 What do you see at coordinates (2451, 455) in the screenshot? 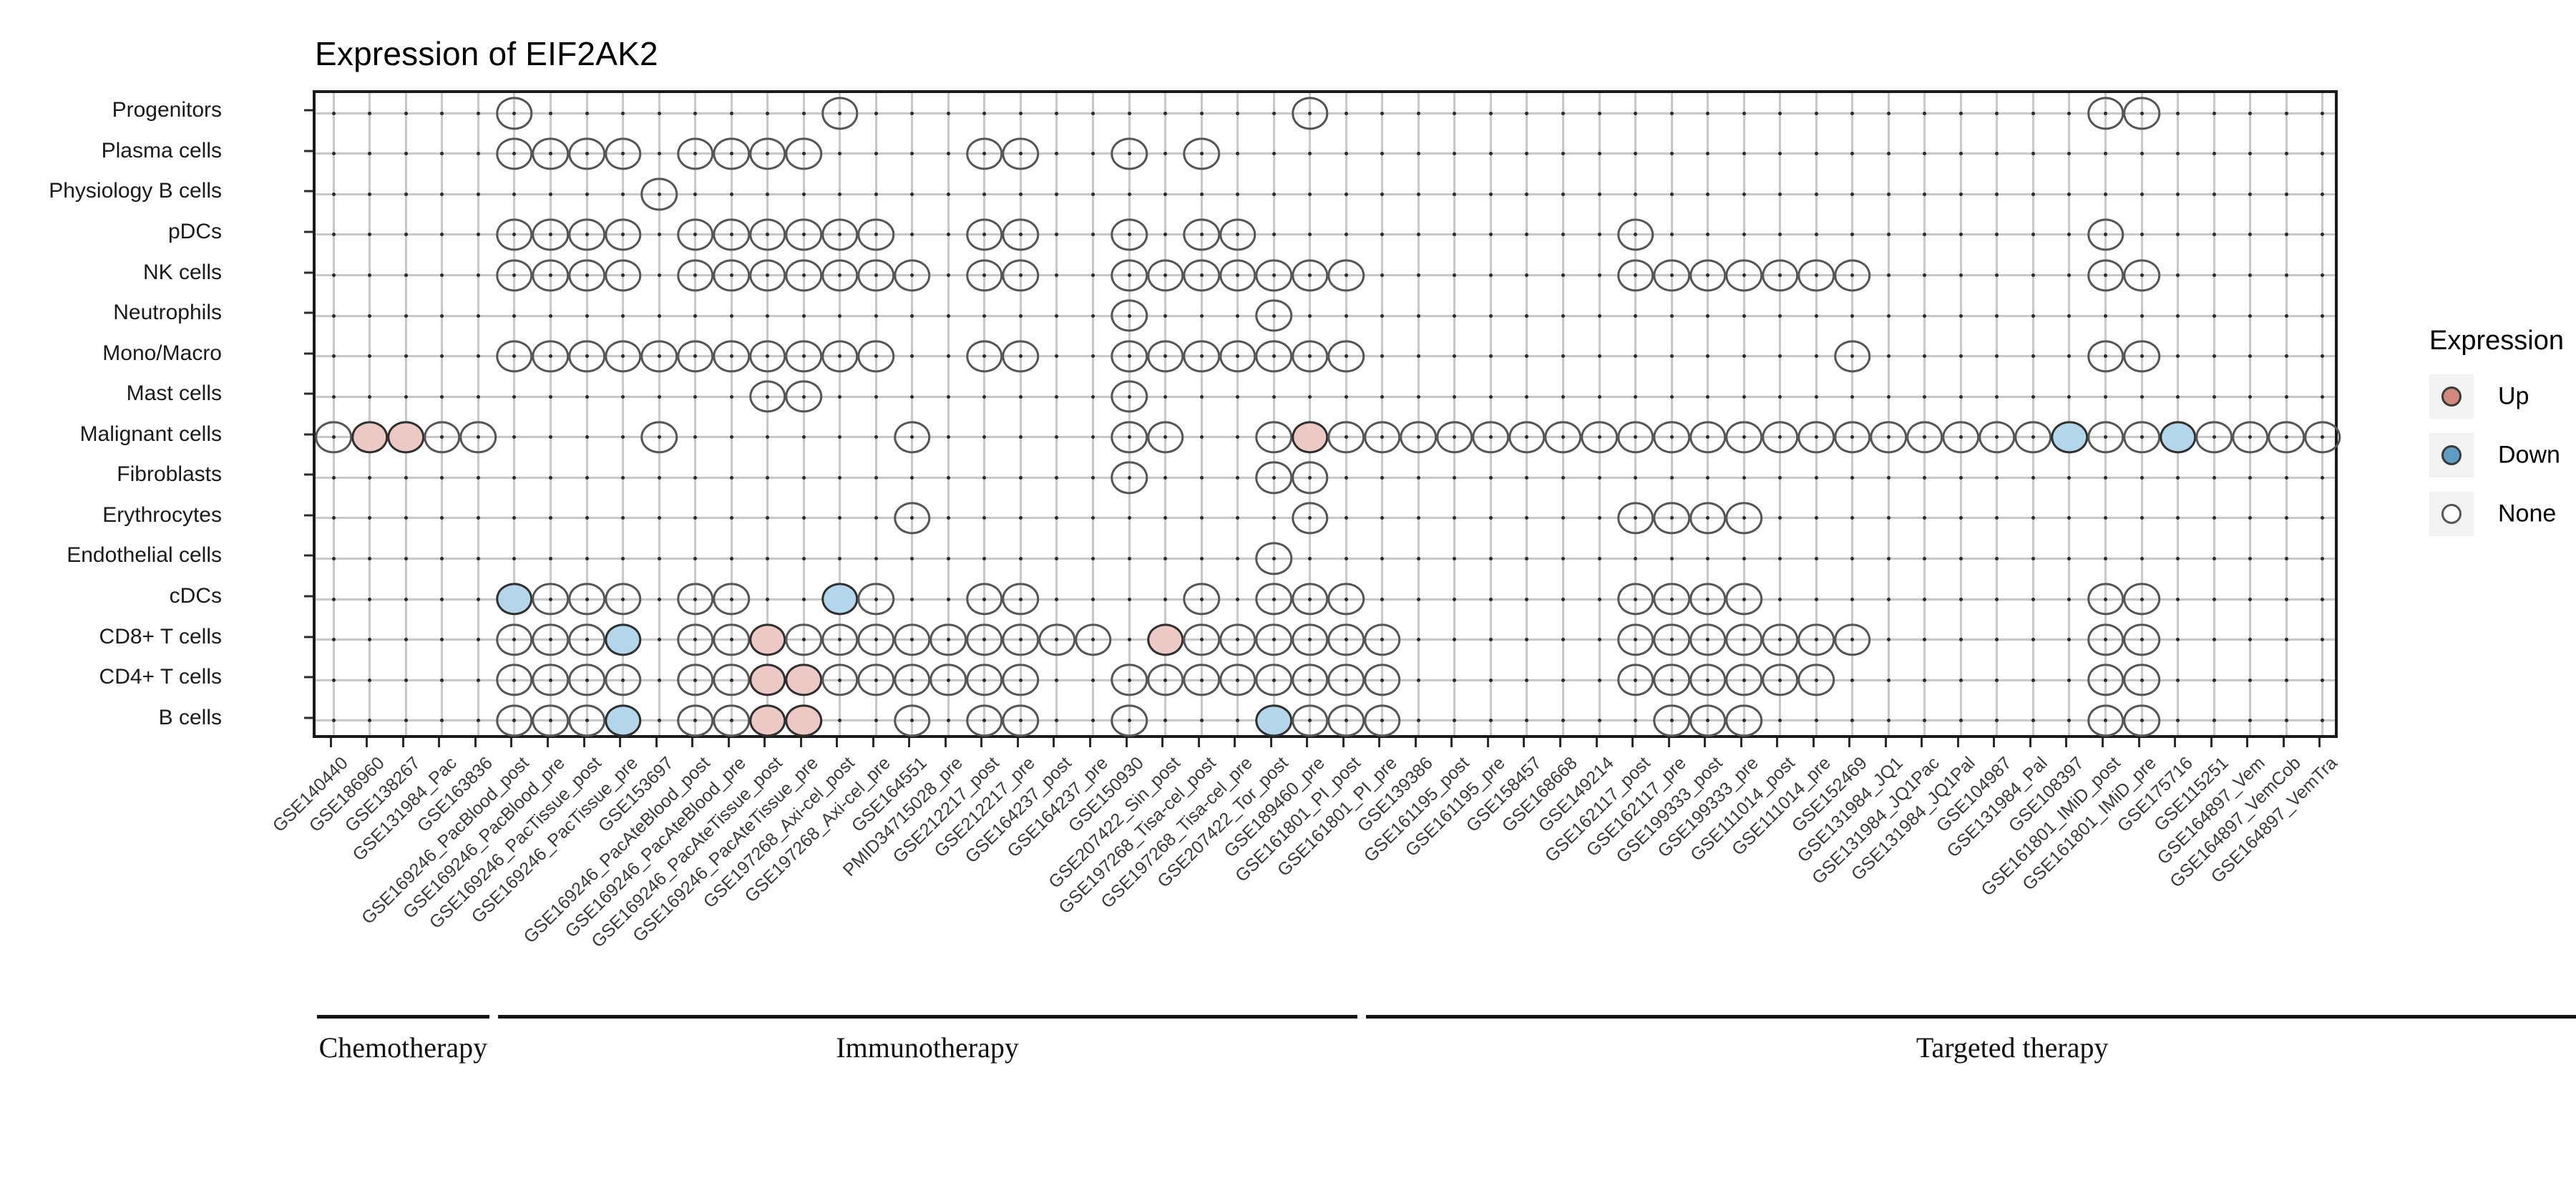
I see `legend-dot-down` at bounding box center [2451, 455].